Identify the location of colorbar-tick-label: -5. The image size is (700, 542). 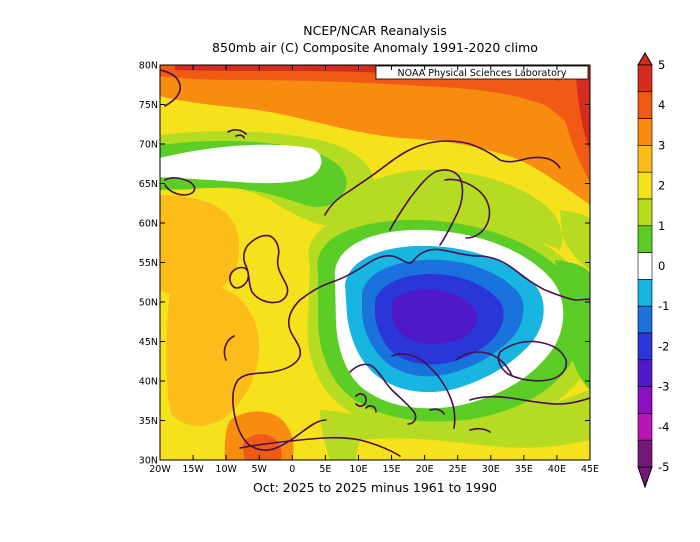
(663, 467).